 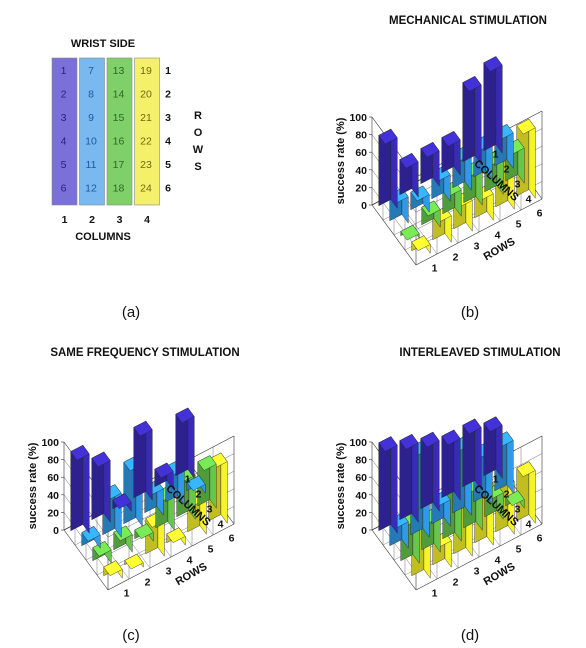 What do you see at coordinates (103, 237) in the screenshot?
I see `columns-label: COLUMNS` at bounding box center [103, 237].